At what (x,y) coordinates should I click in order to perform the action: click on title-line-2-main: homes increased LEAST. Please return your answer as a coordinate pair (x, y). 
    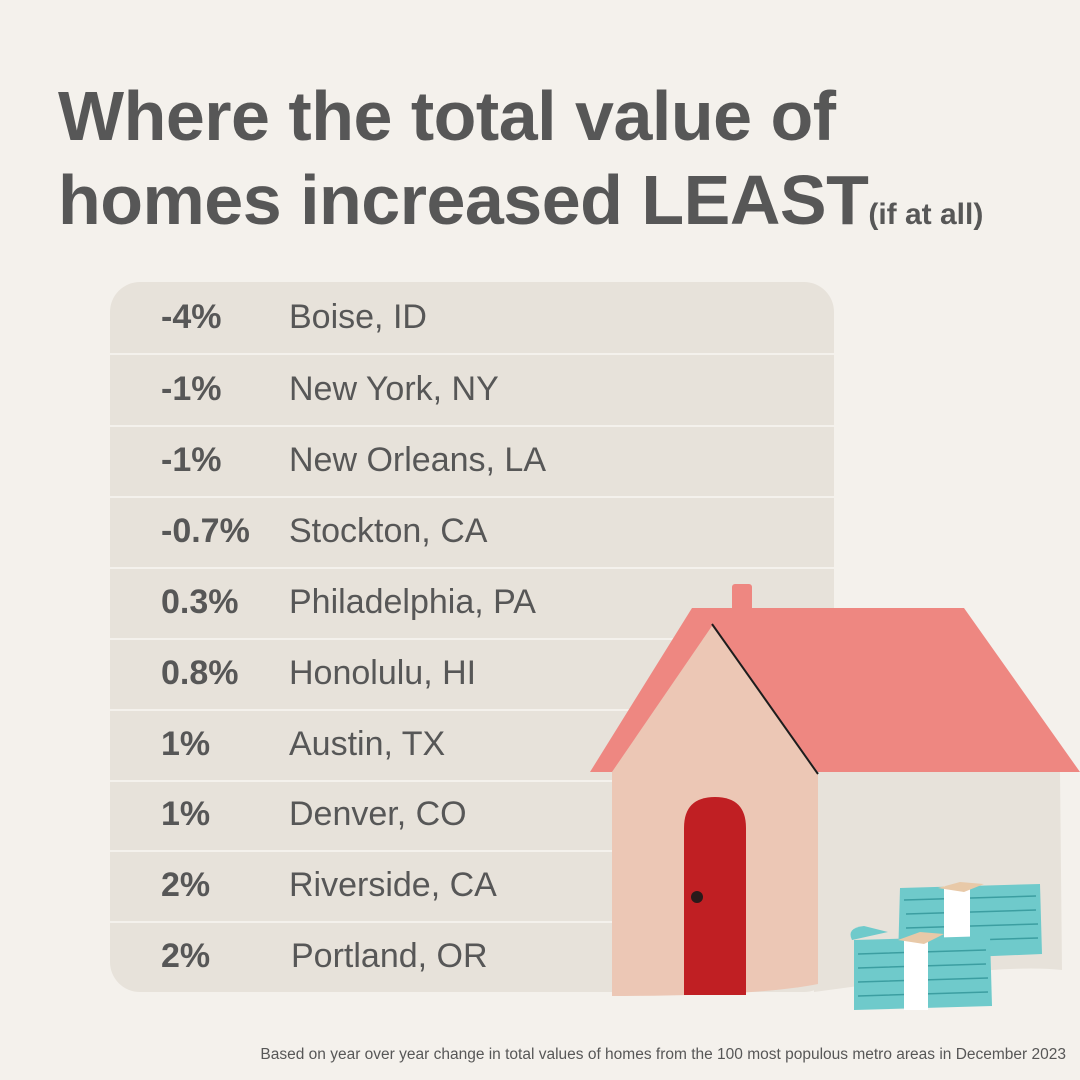
    Looking at the image, I should click on (463, 200).